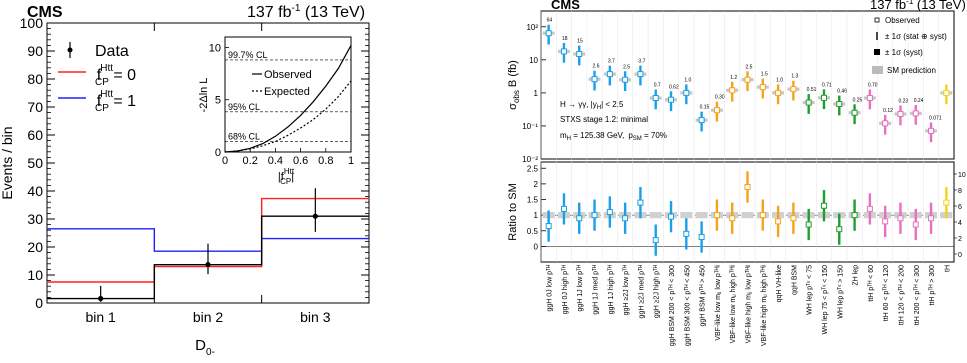  What do you see at coordinates (904, 52) in the screenshot?
I see `legend-syst-label: ± 1σ (syst)` at bounding box center [904, 52].